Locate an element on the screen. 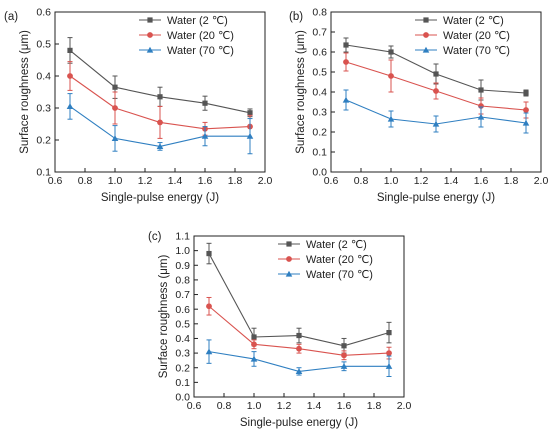 The height and width of the screenshot is (429, 550). x-tick-label: 1.2 is located at coordinates (284, 406).